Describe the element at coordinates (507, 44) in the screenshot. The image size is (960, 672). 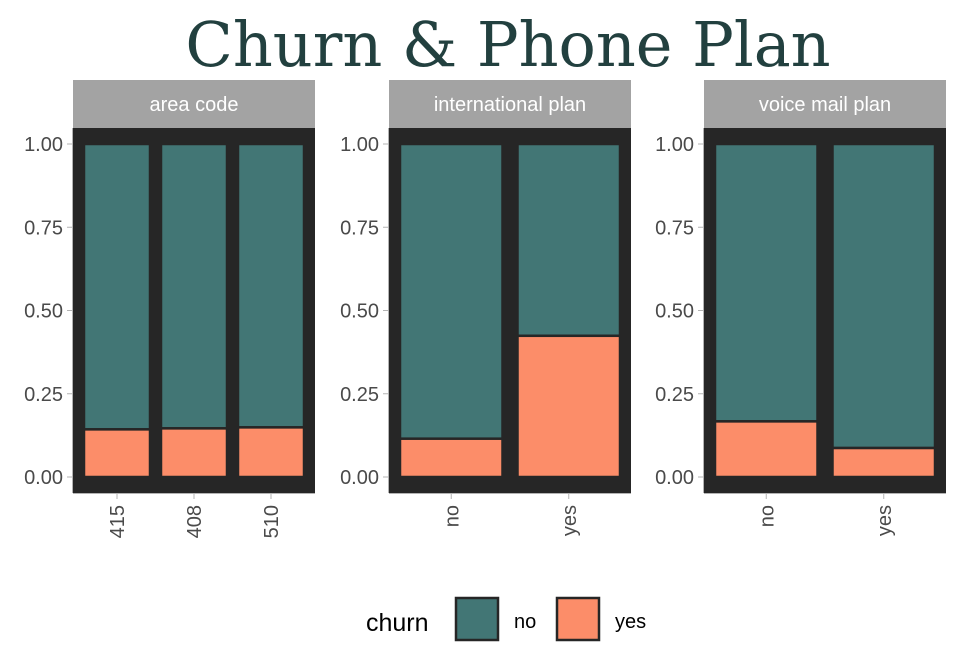
I see `chart-title: Churn & Phone Plan` at that location.